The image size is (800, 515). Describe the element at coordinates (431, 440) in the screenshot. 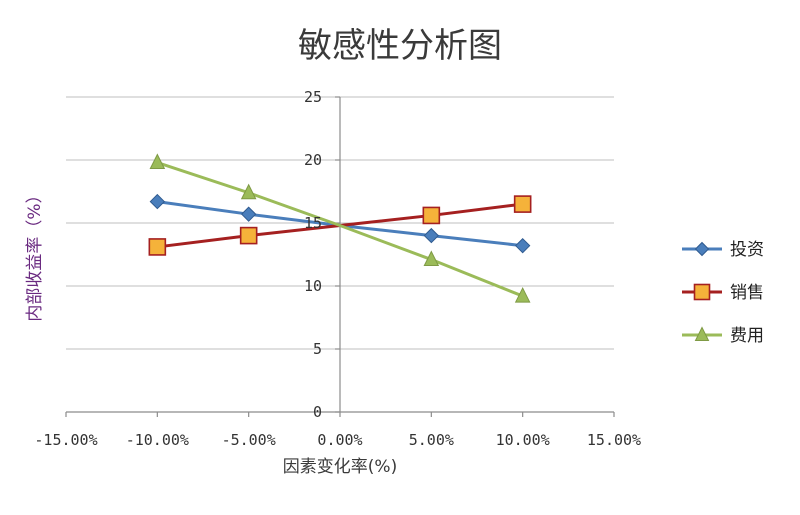

I see `x-tick-label: 5.00%` at that location.